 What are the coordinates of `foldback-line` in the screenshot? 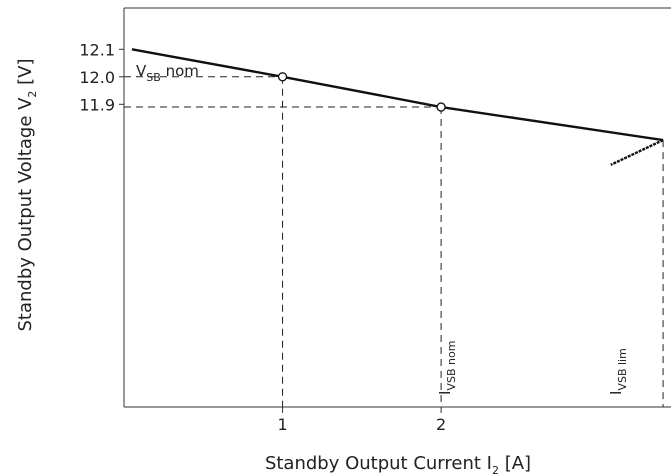 It's located at (637, 152).